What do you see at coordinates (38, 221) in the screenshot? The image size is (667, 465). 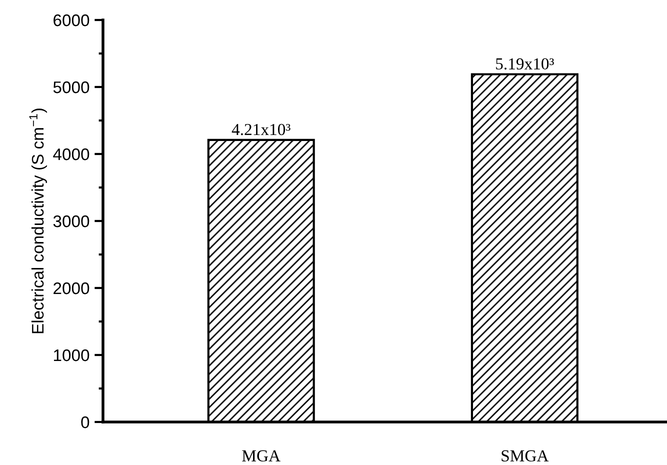 I see `y-axis-title: Electrical conductivity (S cm$^{−1}$)` at bounding box center [38, 221].